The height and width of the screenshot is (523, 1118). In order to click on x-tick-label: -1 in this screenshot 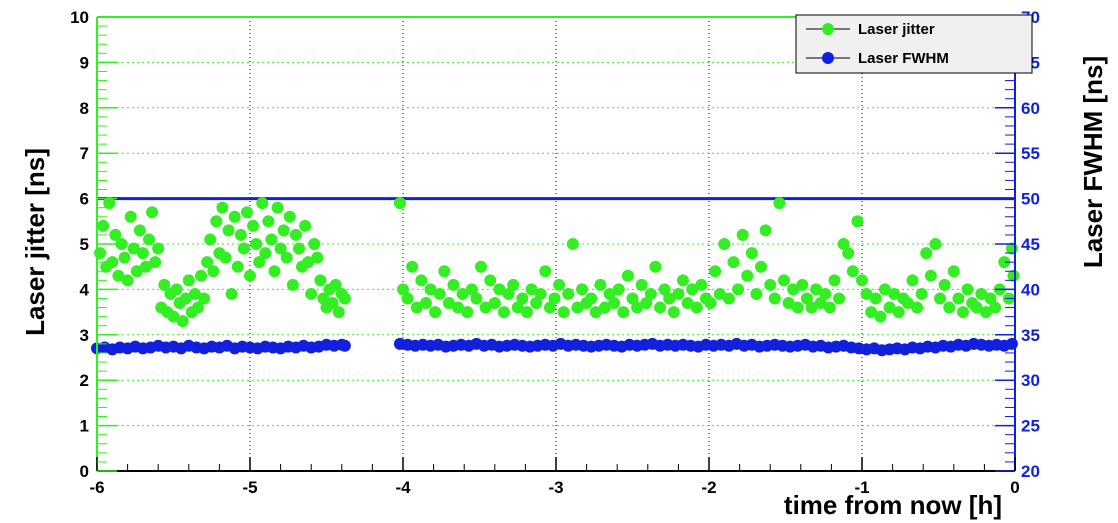, I will do `click(861, 487)`.